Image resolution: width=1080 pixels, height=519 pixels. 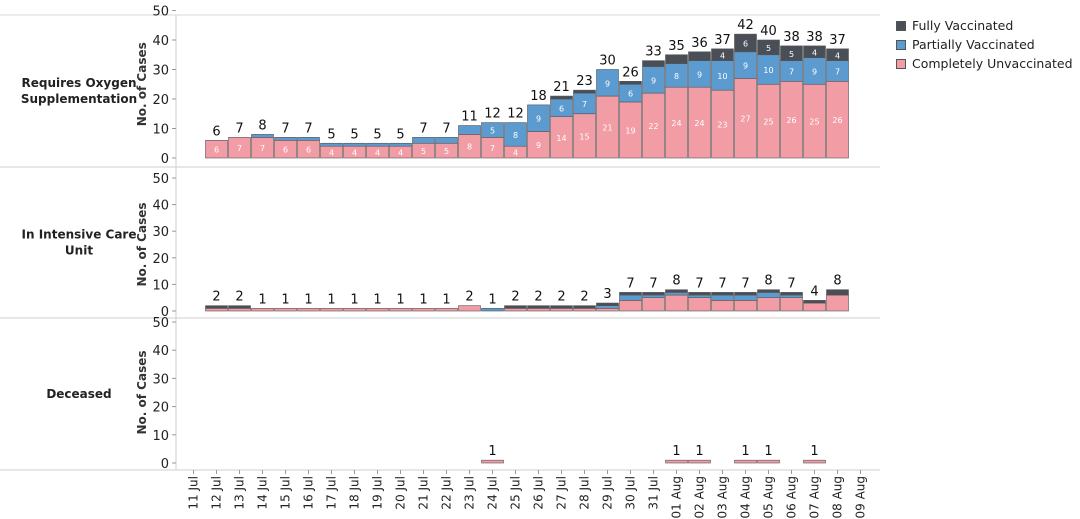 What do you see at coordinates (699, 123) in the screenshot?
I see `segment-label: 24` at bounding box center [699, 123].